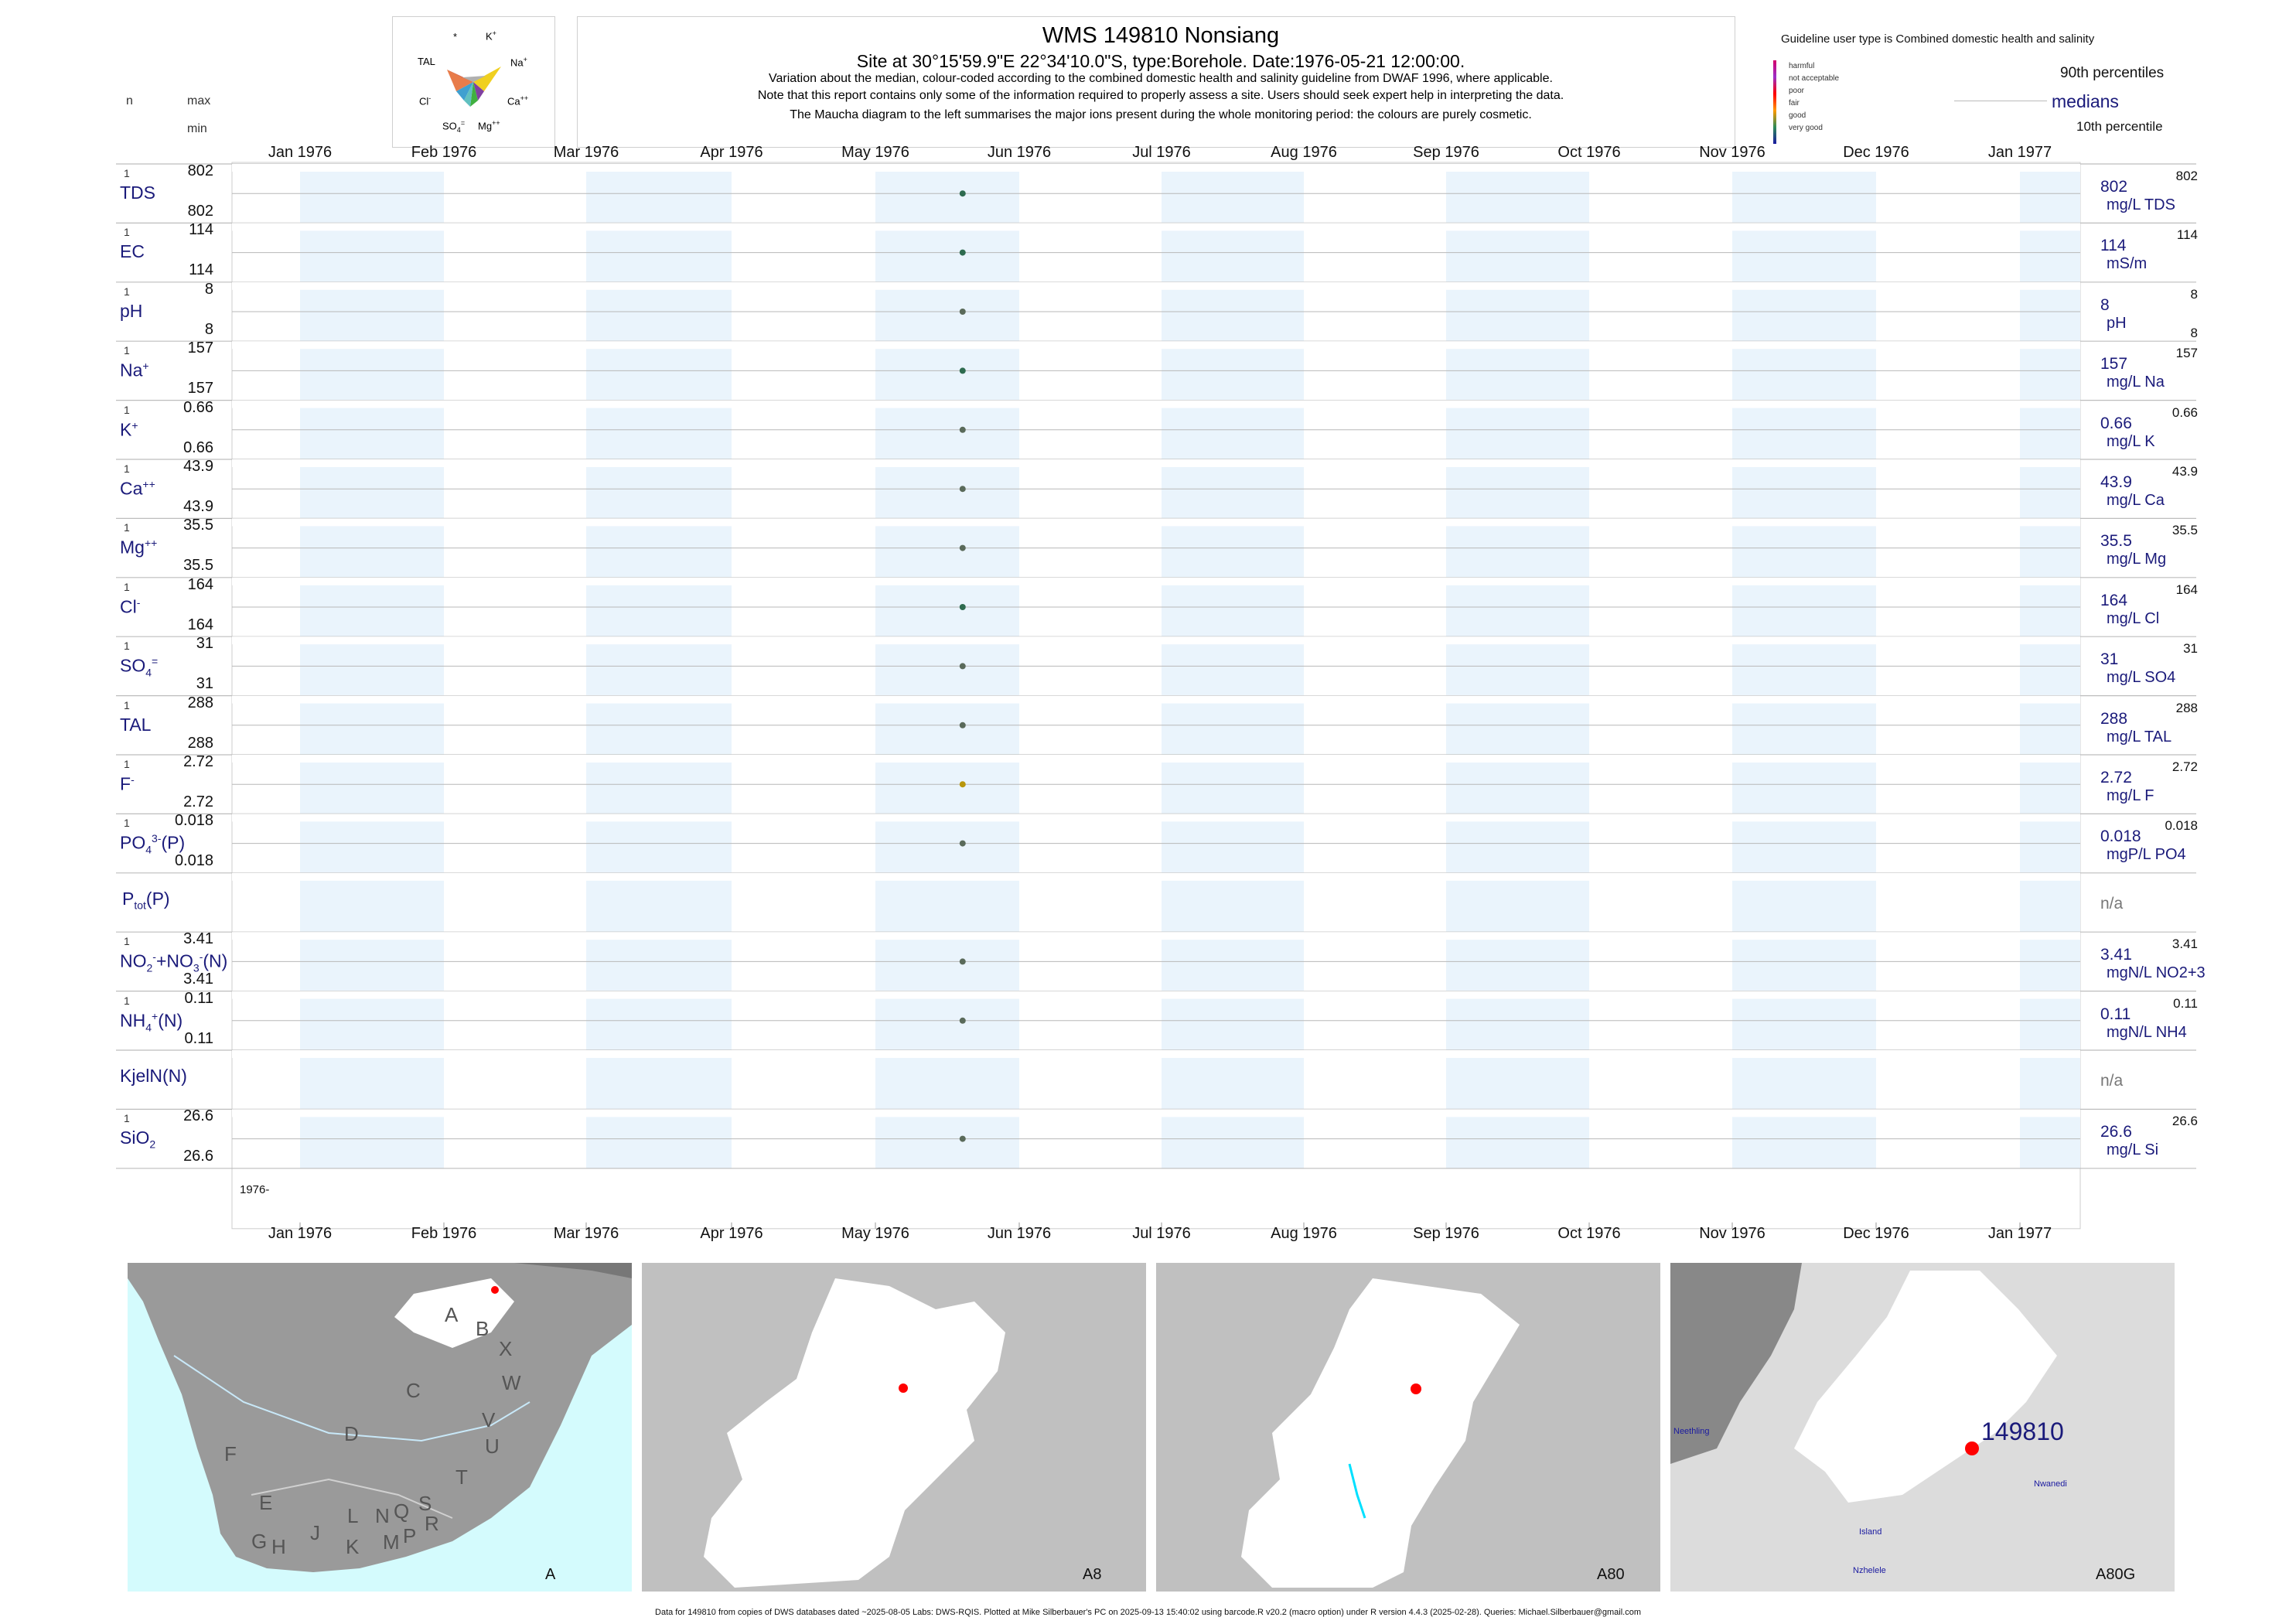 Image resolution: width=2296 pixels, height=1624 pixels. What do you see at coordinates (461, 1477) in the screenshot?
I see `region-label: T` at bounding box center [461, 1477].